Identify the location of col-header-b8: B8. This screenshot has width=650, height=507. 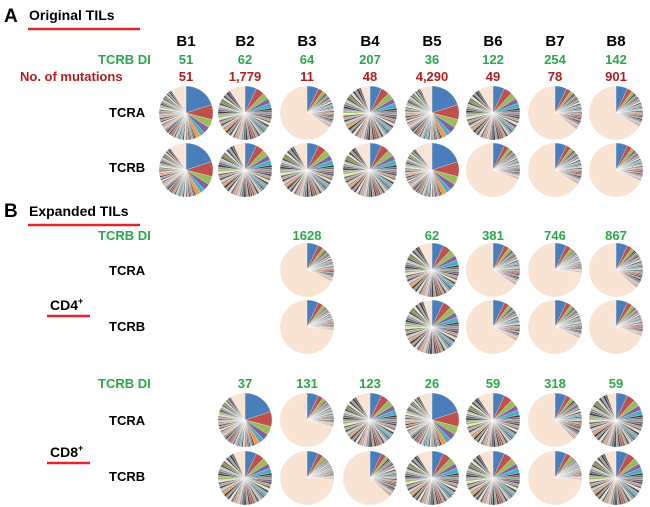
(615, 41).